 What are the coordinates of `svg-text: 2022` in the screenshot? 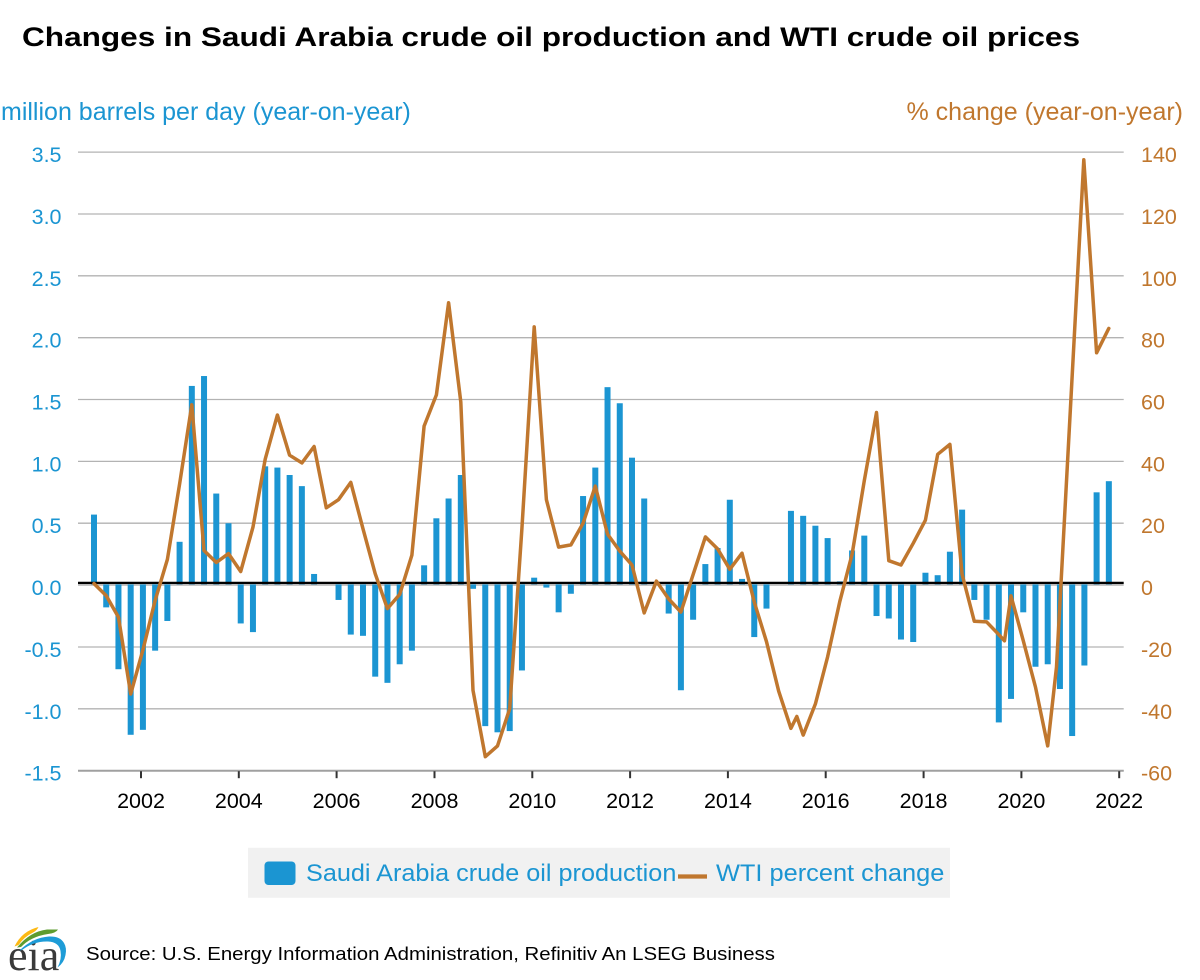 It's located at (1119, 801).